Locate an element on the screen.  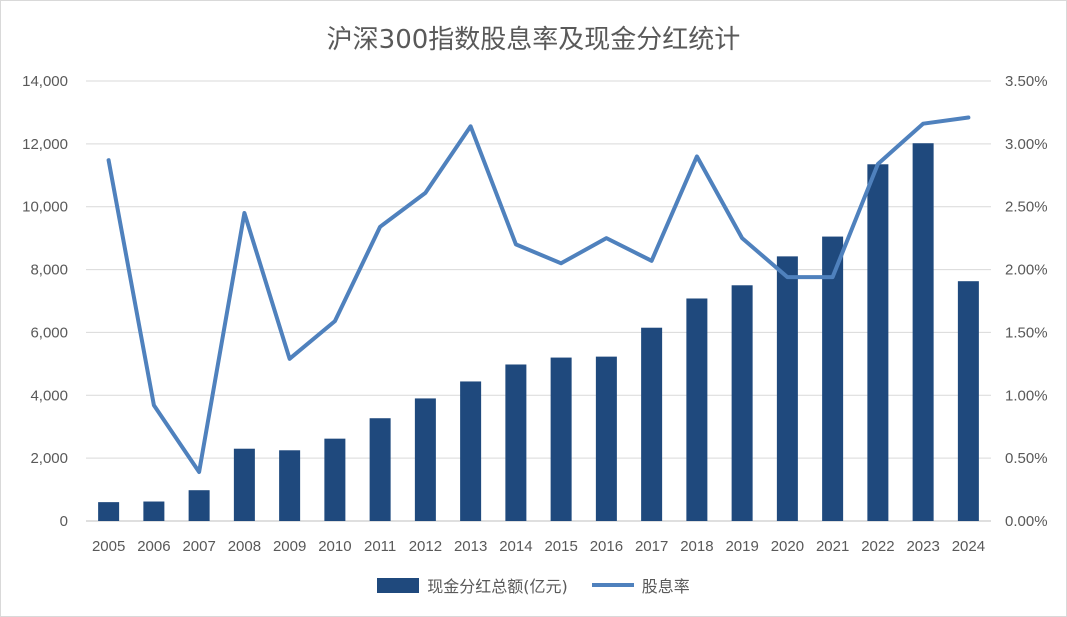
y-right-tick-label: 3.50% is located at coordinates (1026, 81).